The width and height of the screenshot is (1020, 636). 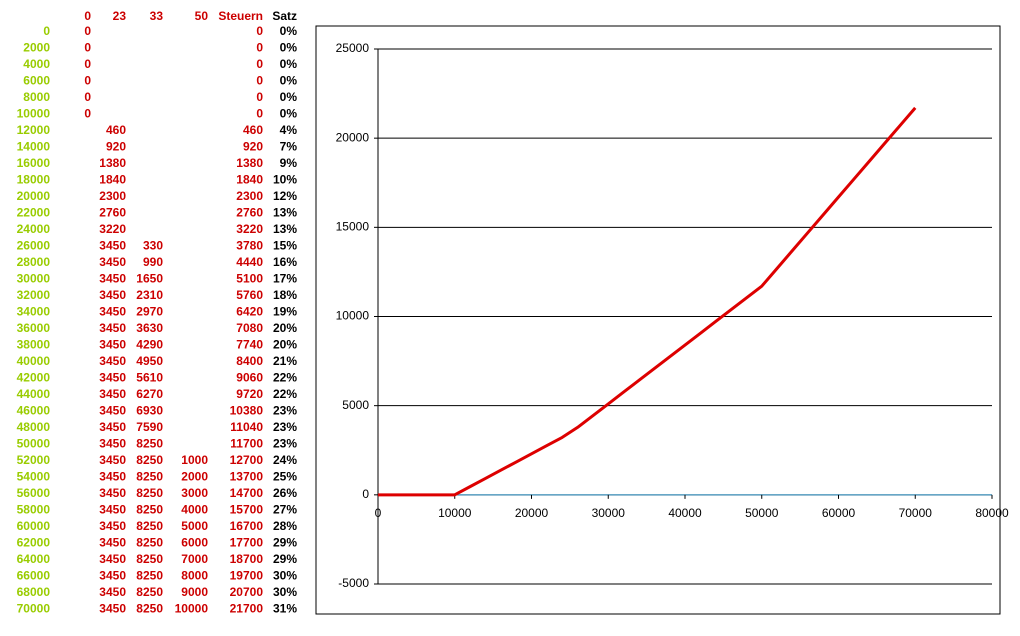 I want to click on income-cell: 70000, so click(x=34, y=608).